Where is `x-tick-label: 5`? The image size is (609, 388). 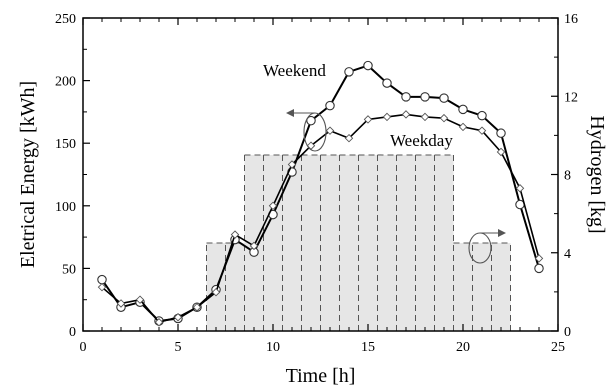 x-tick-label: 5 is located at coordinates (178, 347).